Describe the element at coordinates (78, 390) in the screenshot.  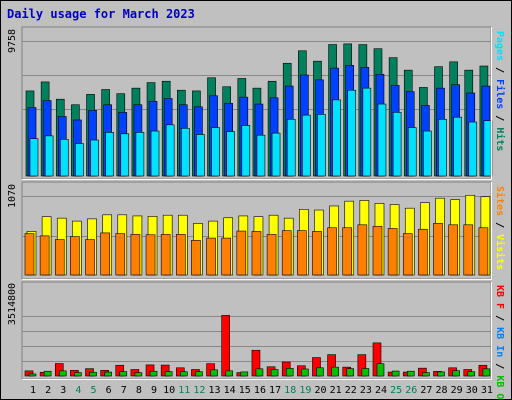
I see `day-label-4: 4` at that location.